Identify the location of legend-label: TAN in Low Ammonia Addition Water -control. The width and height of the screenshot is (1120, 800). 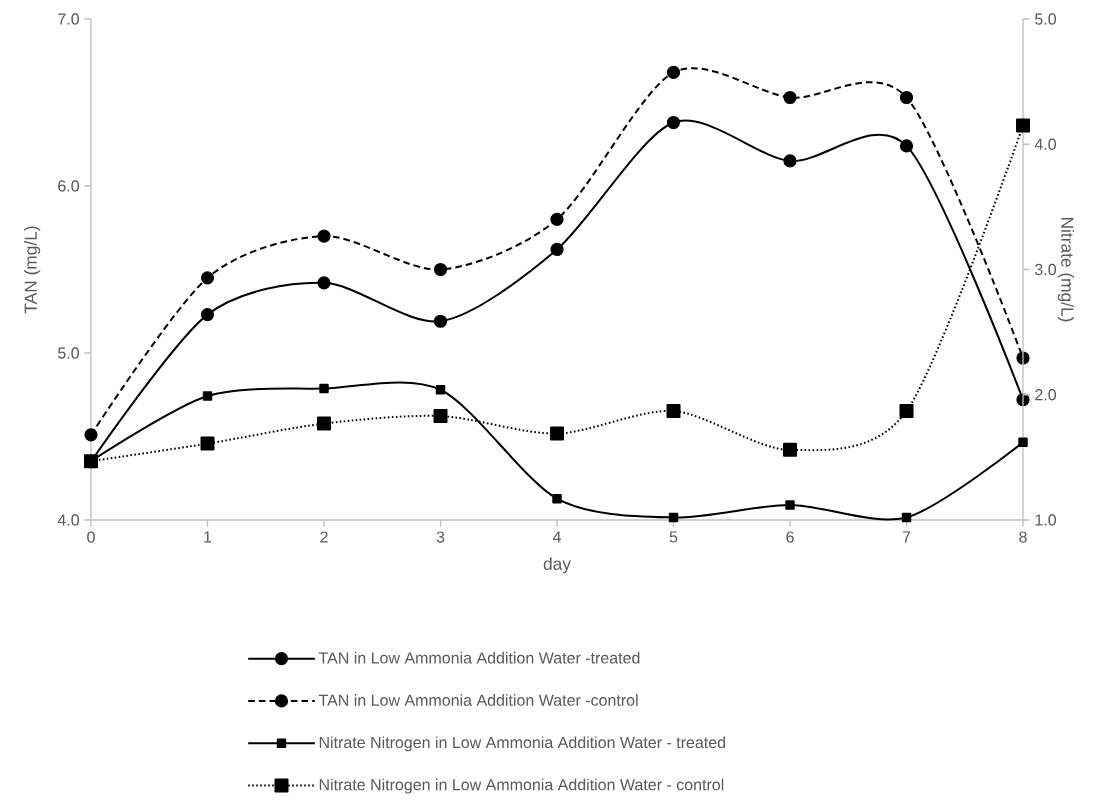
(478, 700).